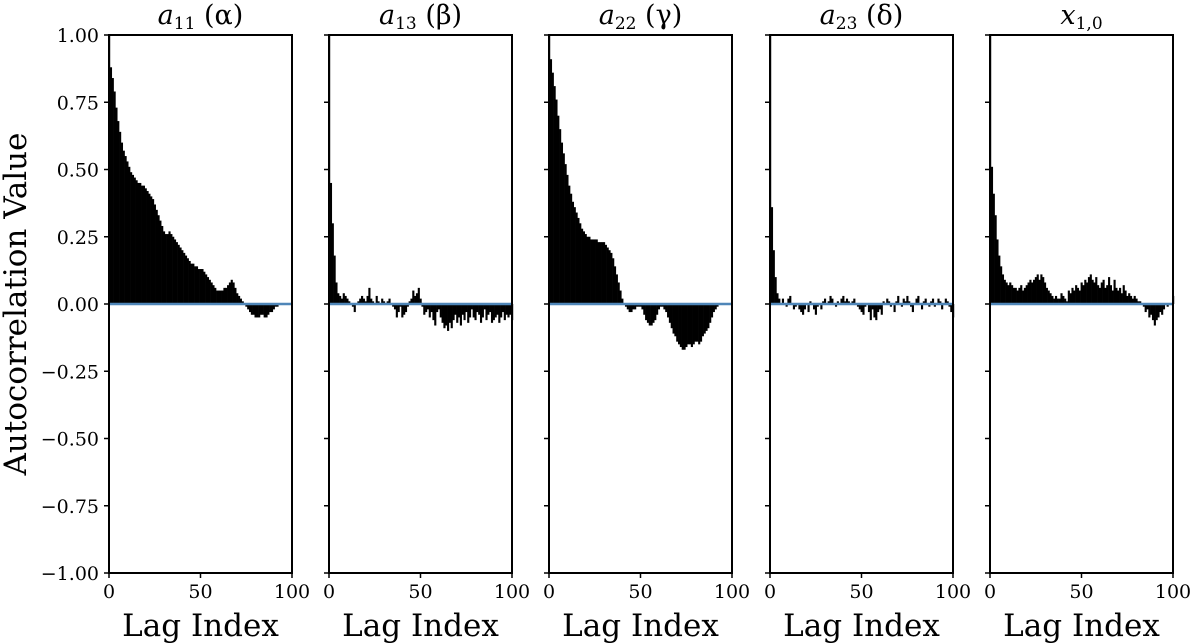  I want to click on x-tick-label: 50, so click(1081, 592).